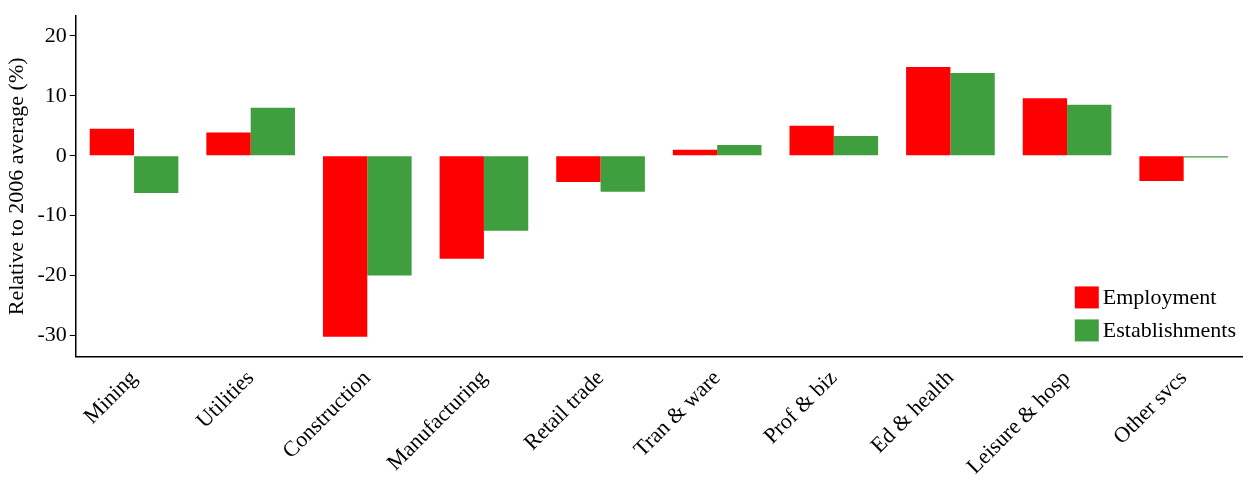 The image size is (1252, 483). What do you see at coordinates (61, 154) in the screenshot?
I see `y-tick-label: 0` at bounding box center [61, 154].